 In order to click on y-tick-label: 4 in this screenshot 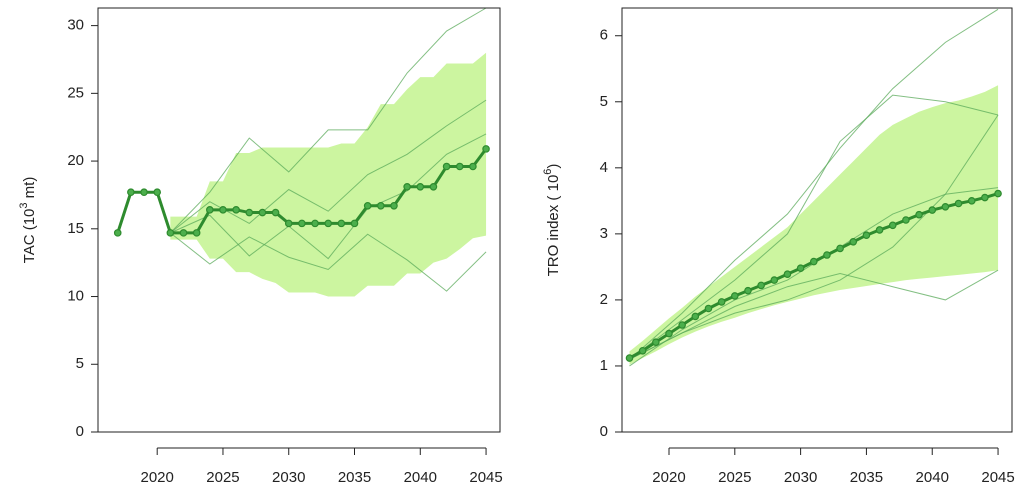, I will do `click(604, 167)`.